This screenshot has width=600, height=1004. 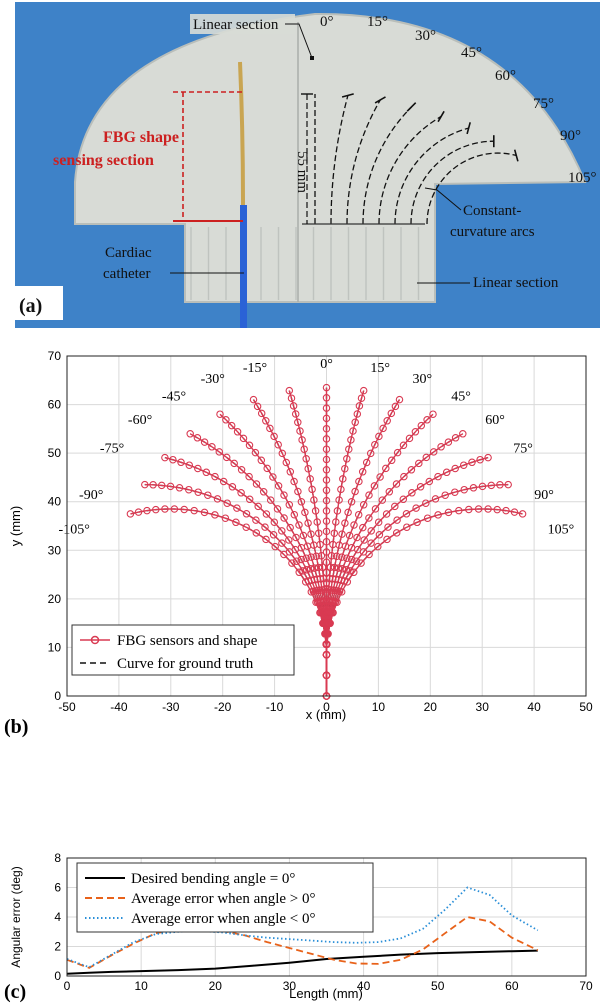 I want to click on b-legend-box, so click(x=183, y=650).